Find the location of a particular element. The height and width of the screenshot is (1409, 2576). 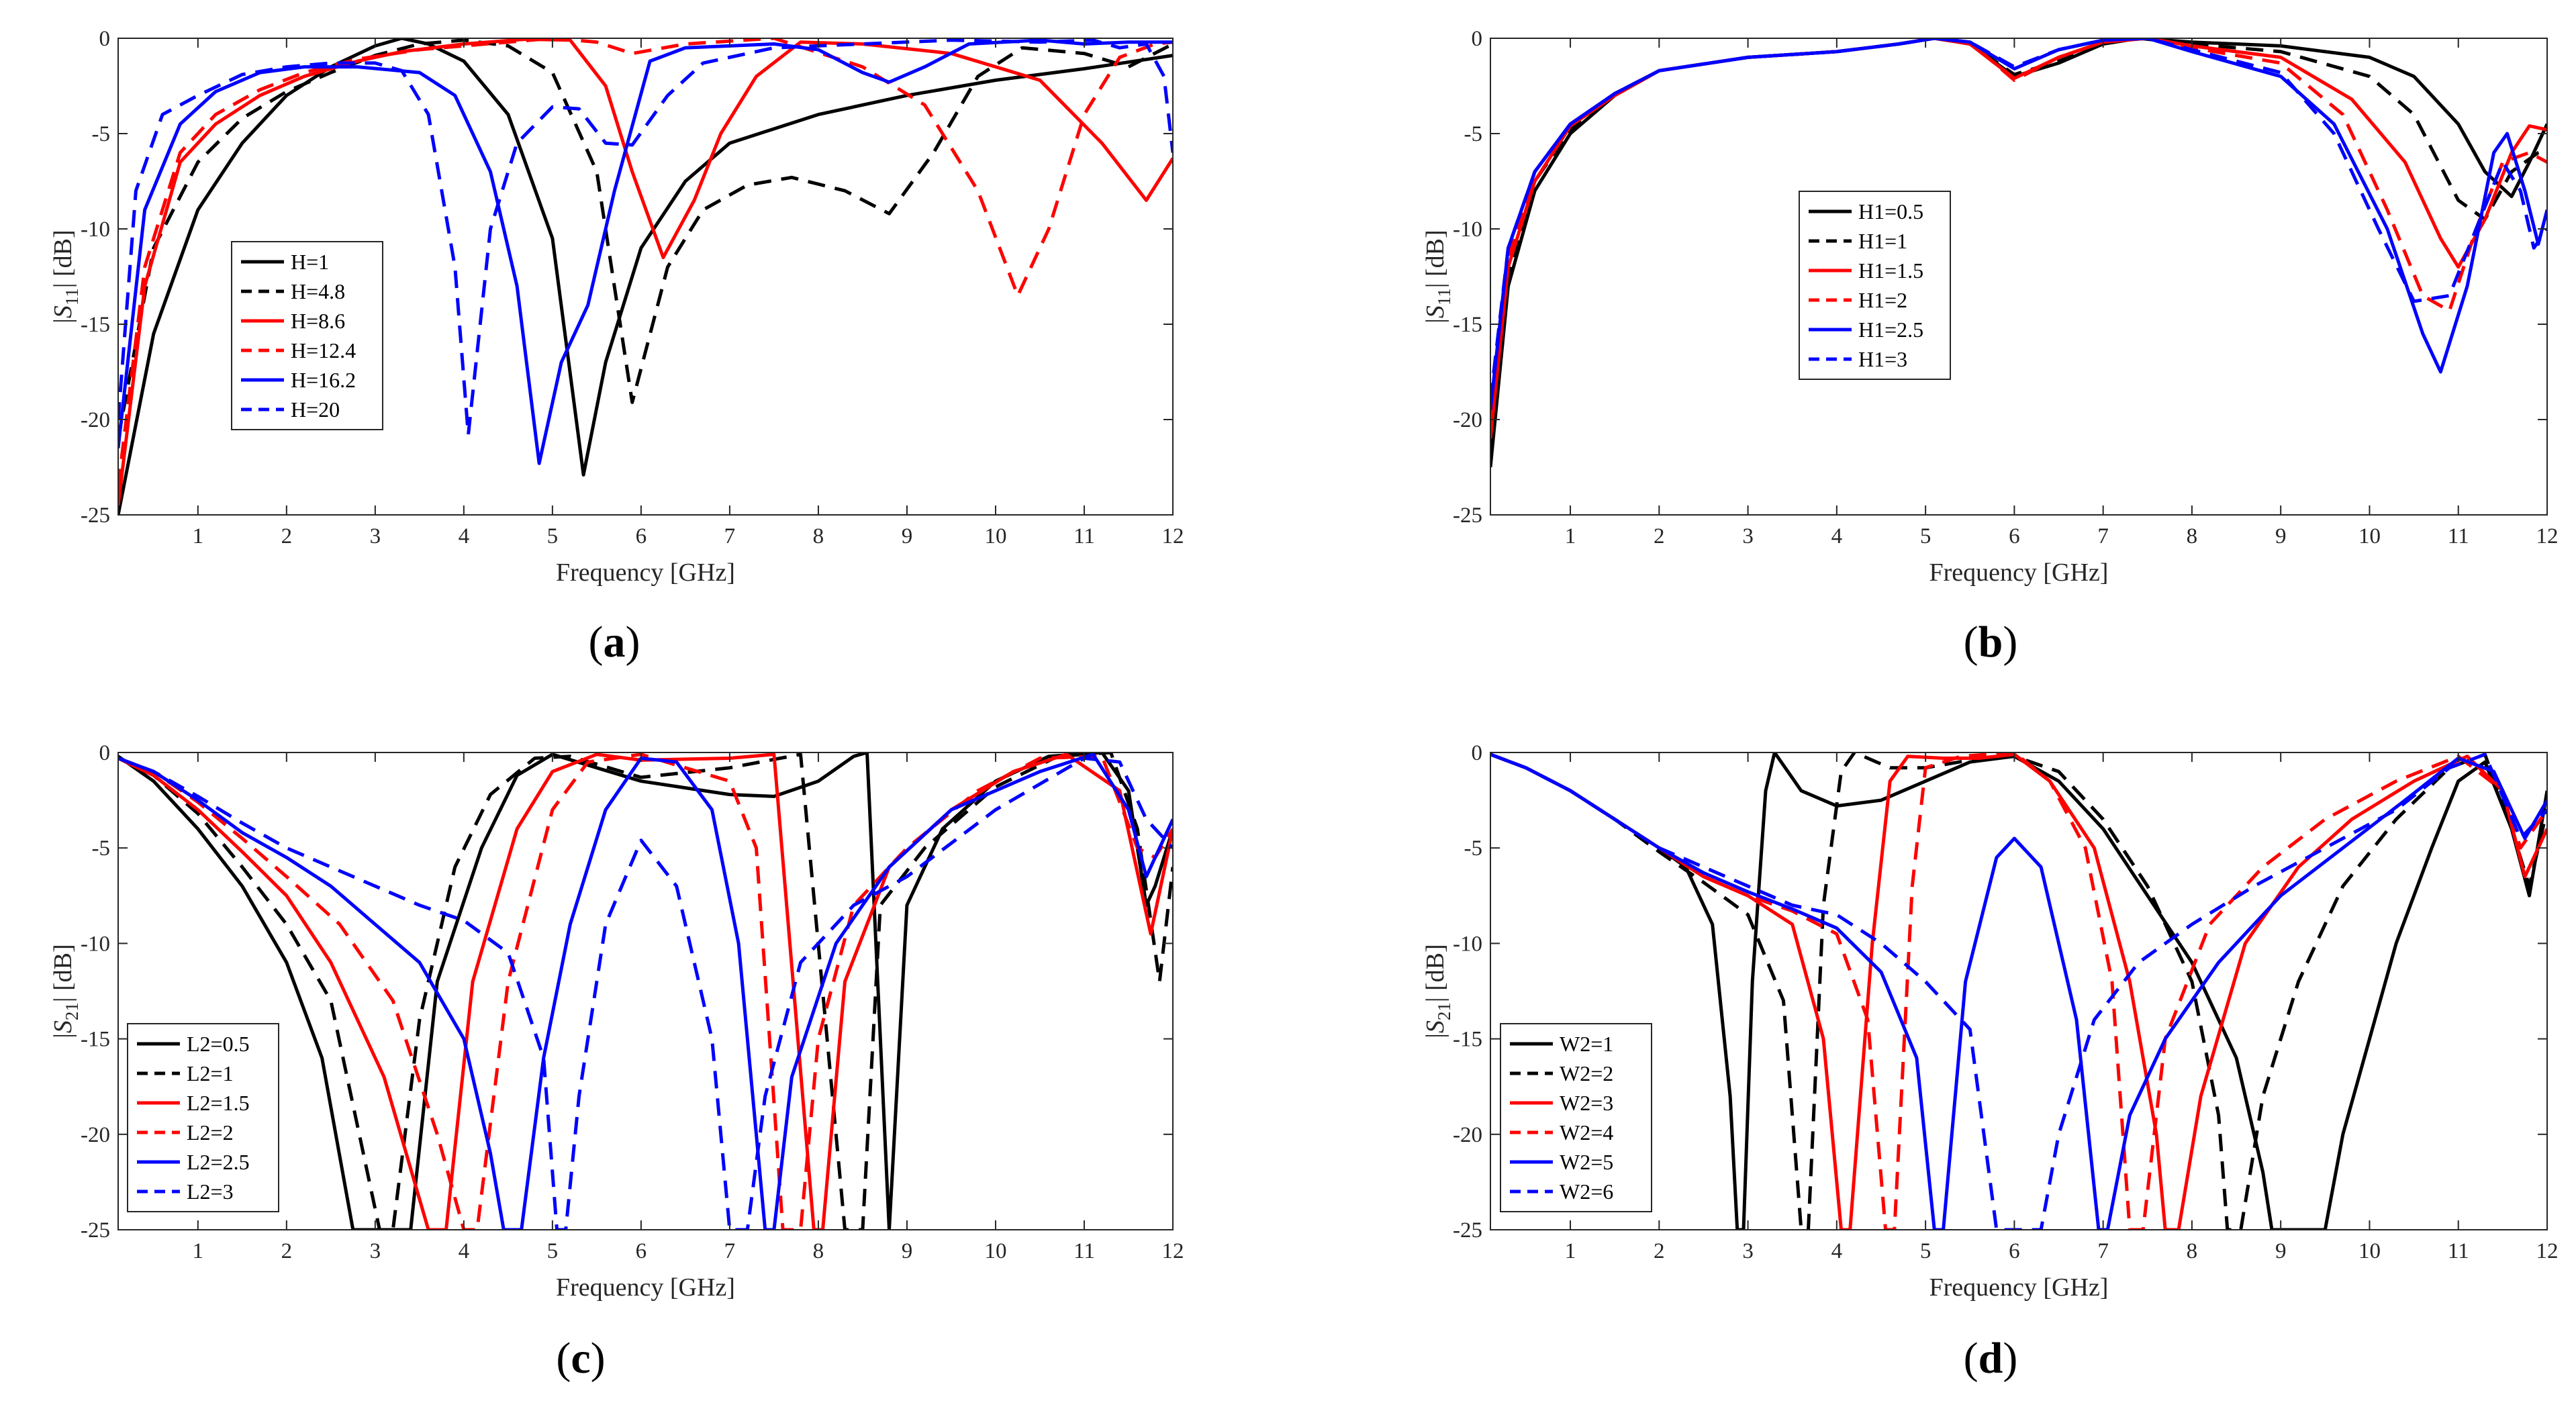

legend-label: L2=3 is located at coordinates (211, 1192).